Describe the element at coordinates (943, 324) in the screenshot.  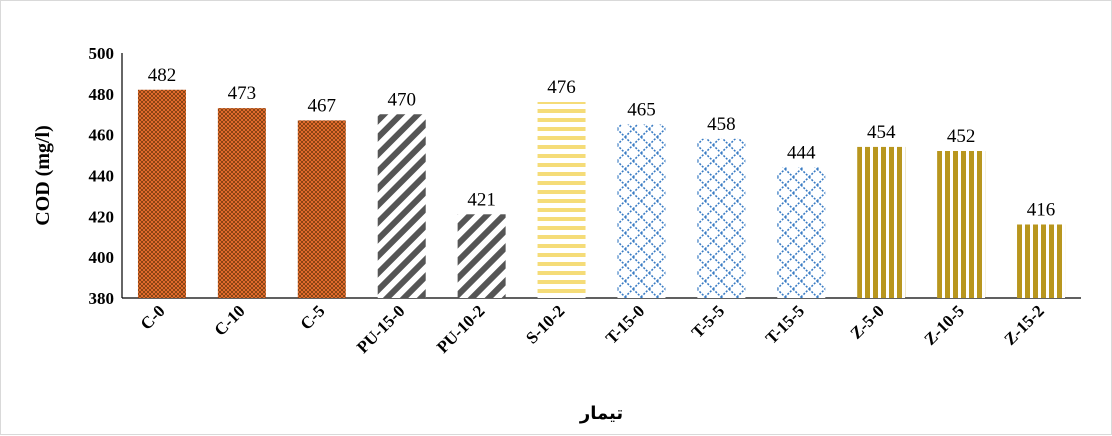
I see `x-tick-label: Z-10-5` at that location.